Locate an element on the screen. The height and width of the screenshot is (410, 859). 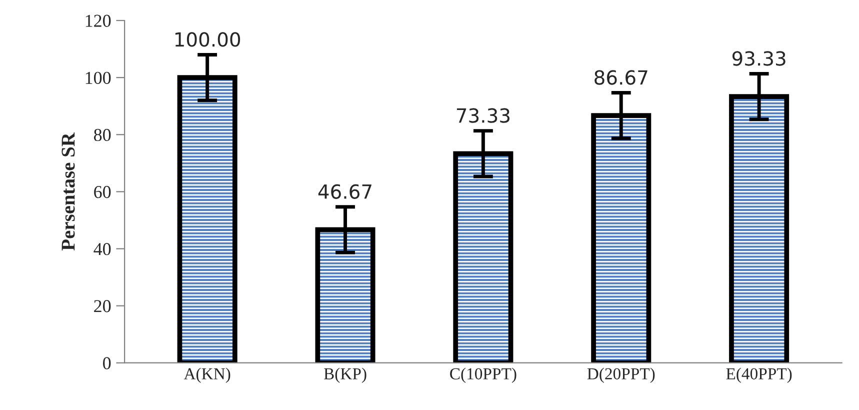
x-tick-label: B(KP) is located at coordinates (345, 375).